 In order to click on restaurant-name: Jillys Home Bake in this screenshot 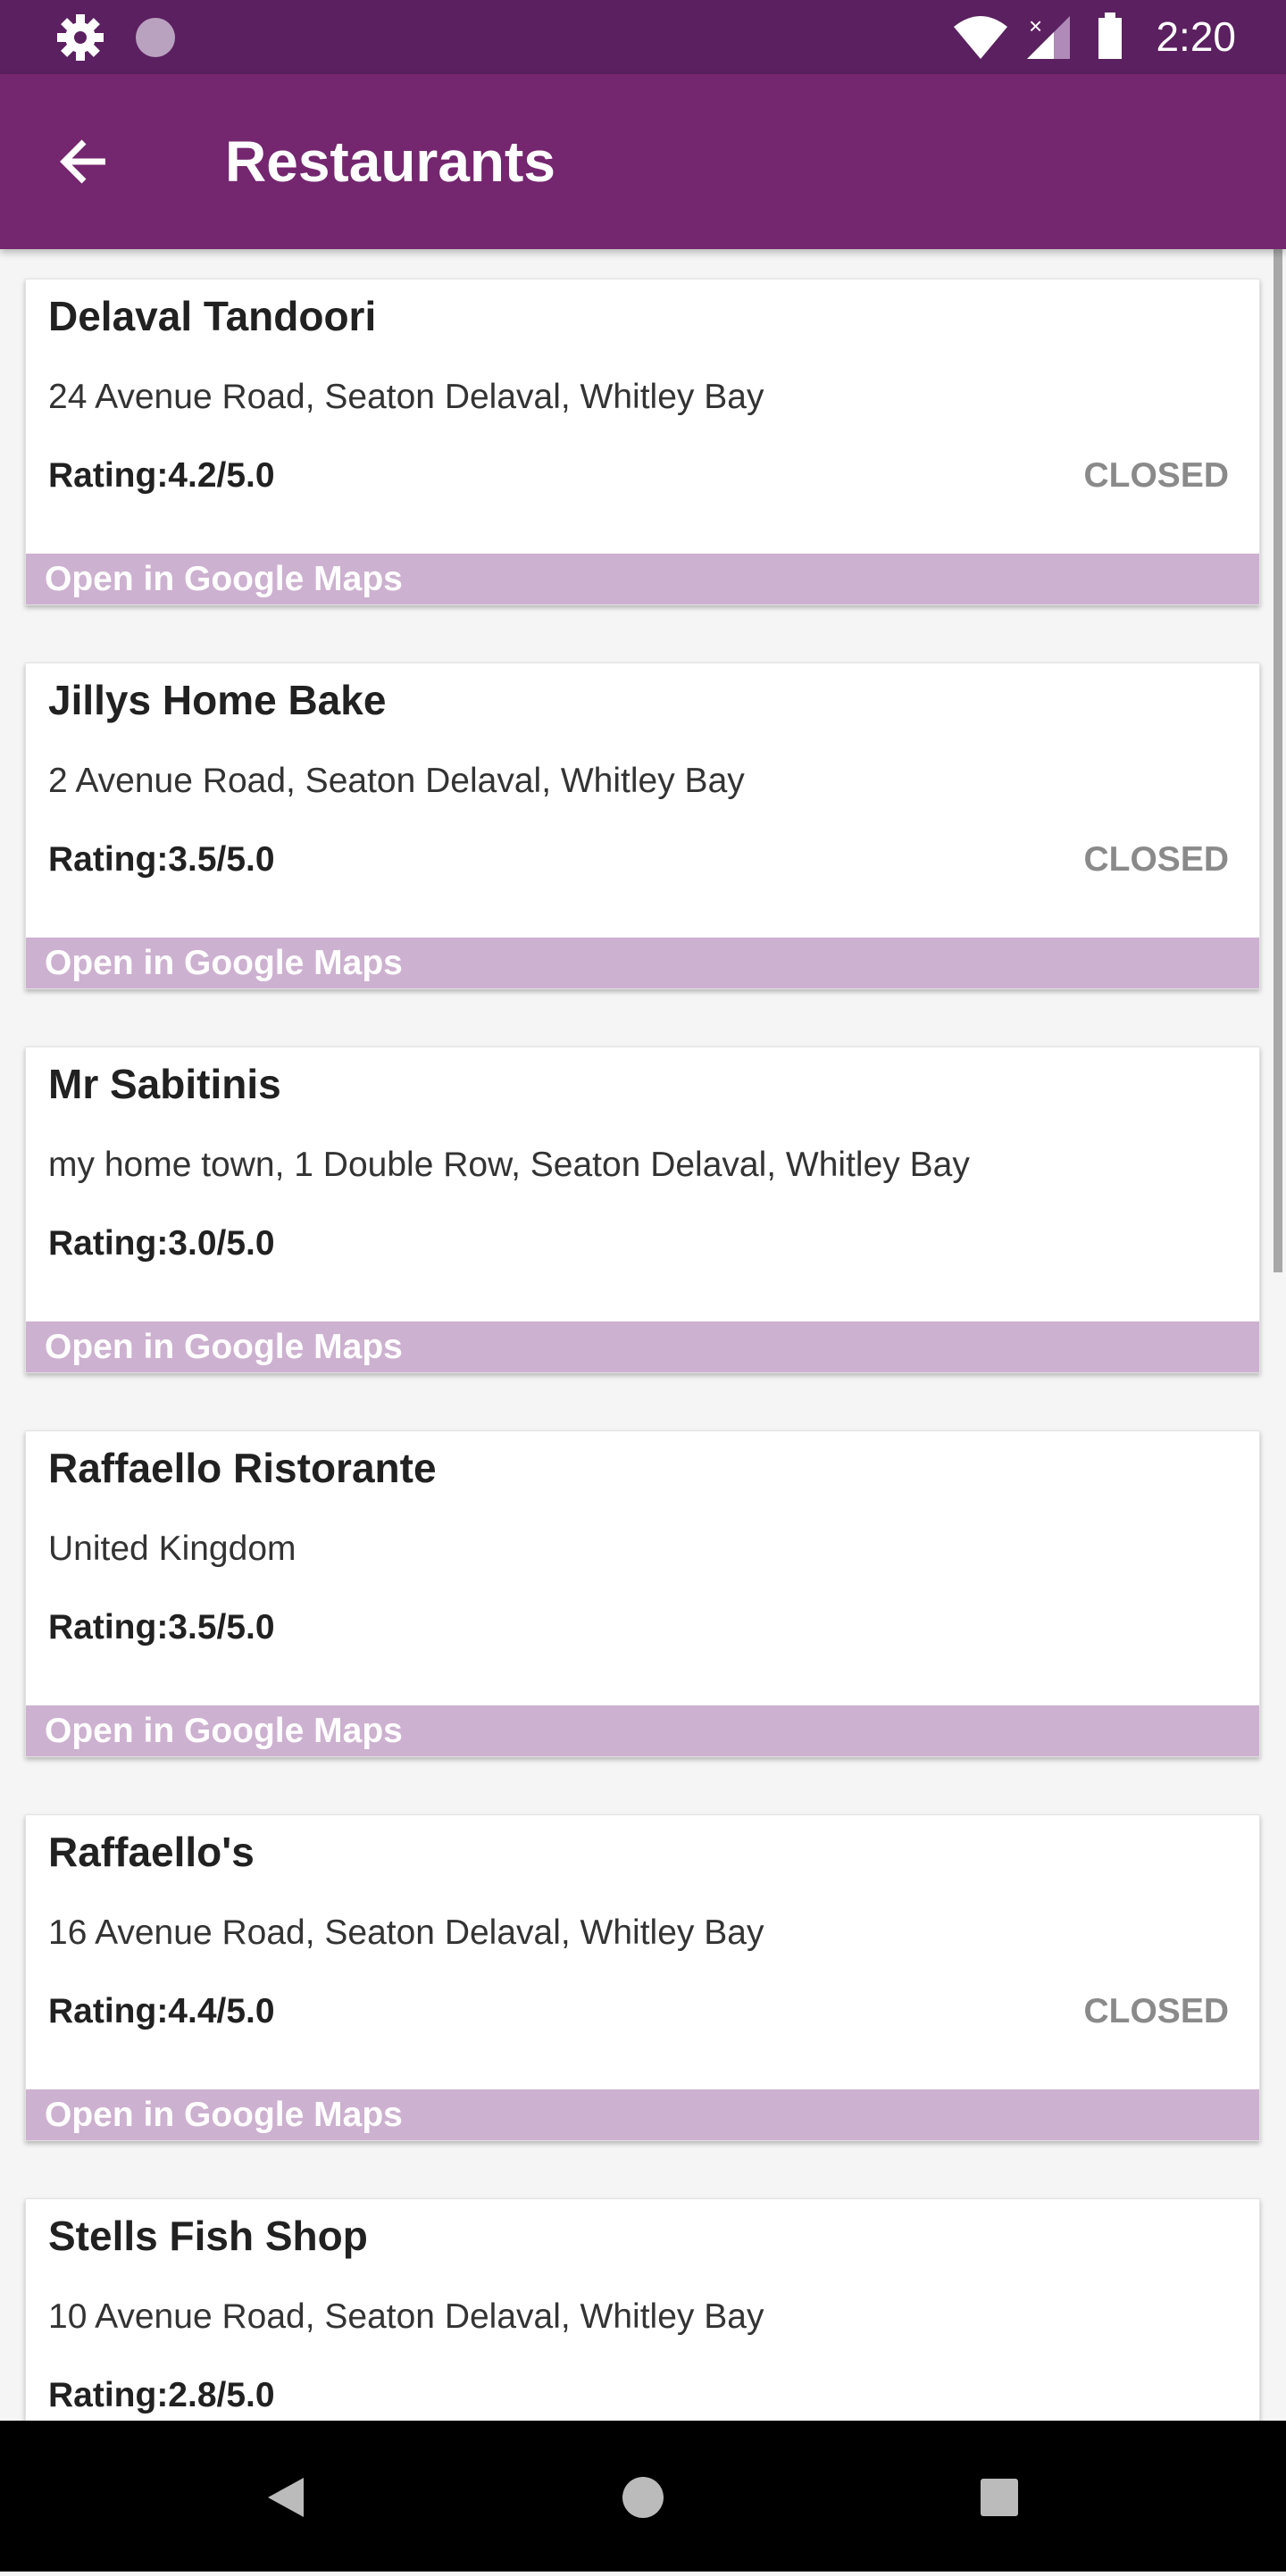, I will do `click(218, 700)`.